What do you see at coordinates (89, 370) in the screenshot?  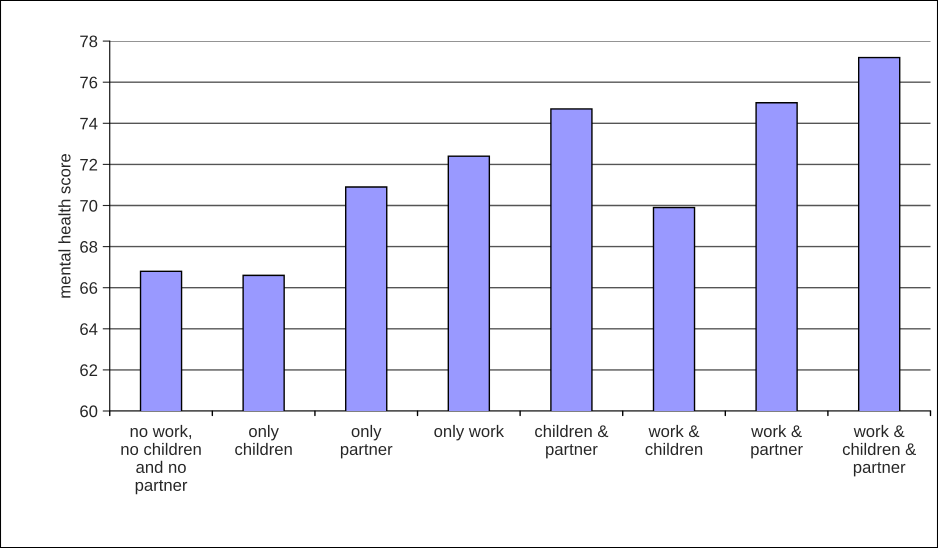 I see `y-tick-label: 62` at bounding box center [89, 370].